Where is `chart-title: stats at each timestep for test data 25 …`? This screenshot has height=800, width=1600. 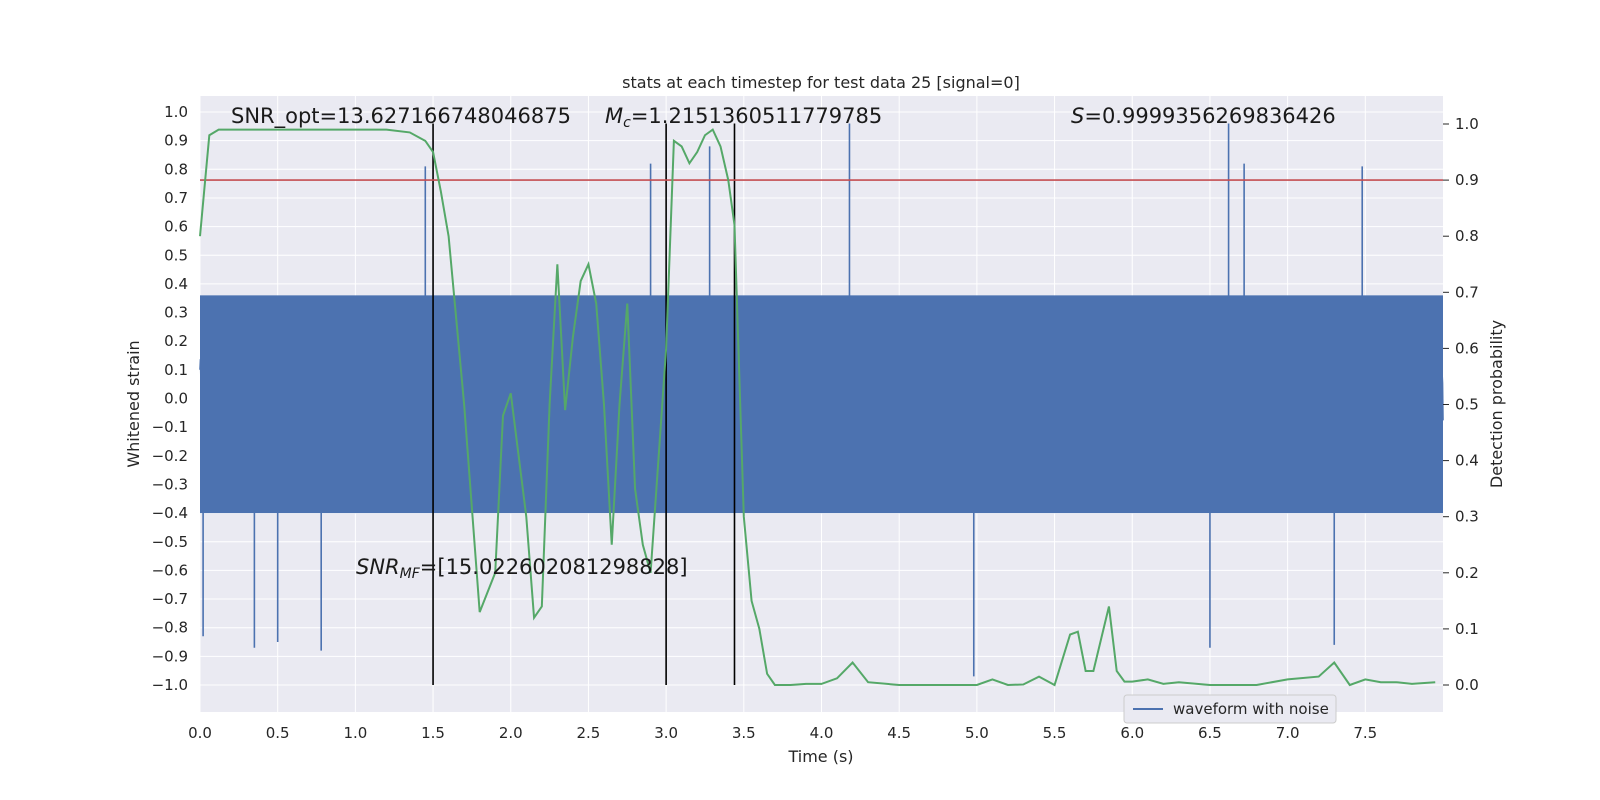 chart-title: stats at each timestep for test data 25 … is located at coordinates (821, 82).